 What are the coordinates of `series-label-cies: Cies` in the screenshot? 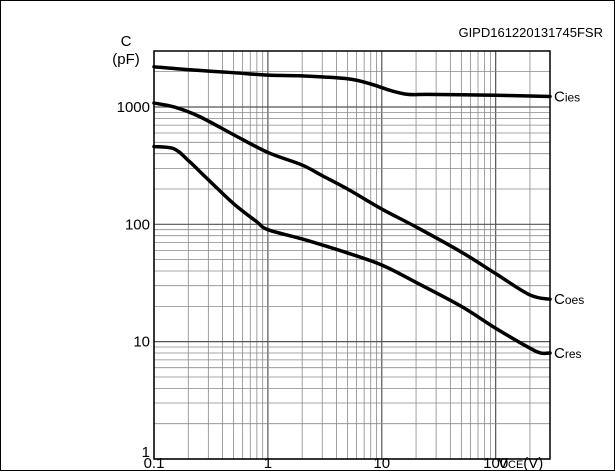 It's located at (567, 96).